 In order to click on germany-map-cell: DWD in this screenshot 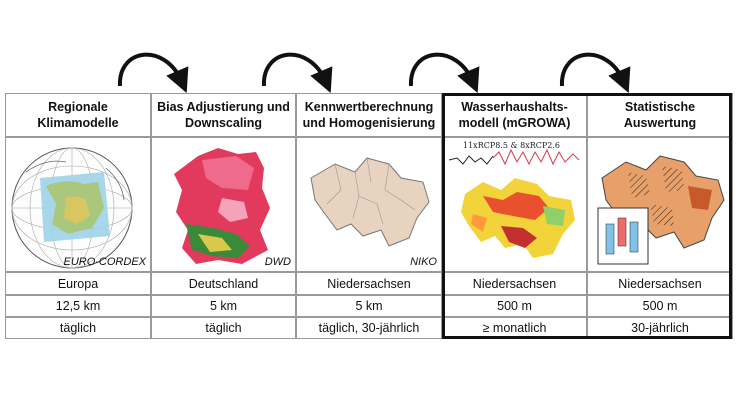, I will do `click(223, 204)`.